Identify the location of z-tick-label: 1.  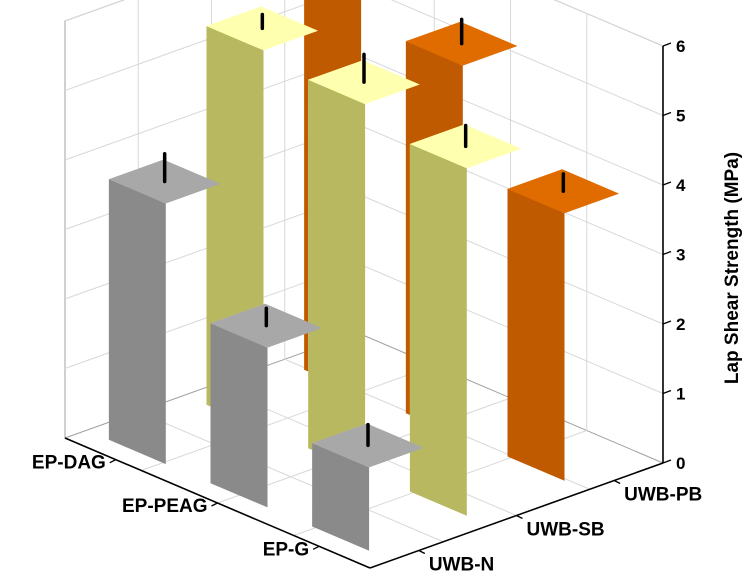
(680, 394).